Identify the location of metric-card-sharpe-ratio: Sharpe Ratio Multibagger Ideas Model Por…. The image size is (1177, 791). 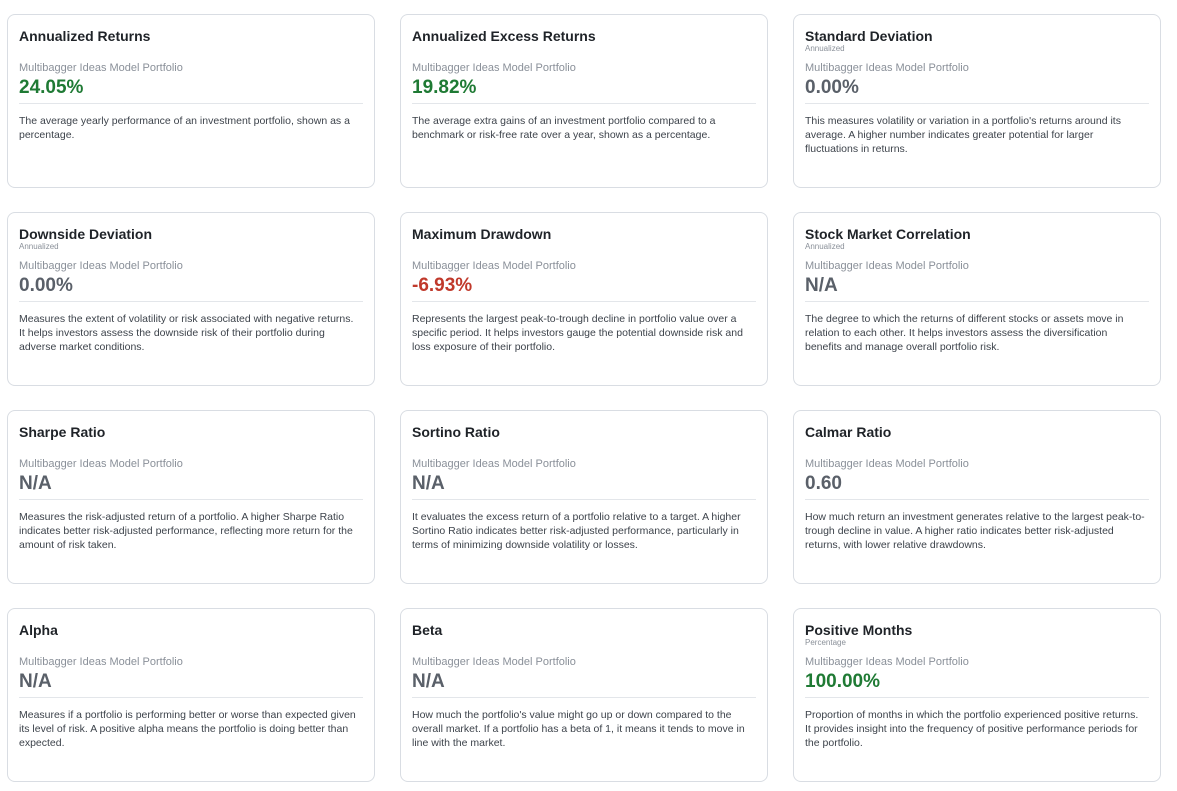
(191, 497).